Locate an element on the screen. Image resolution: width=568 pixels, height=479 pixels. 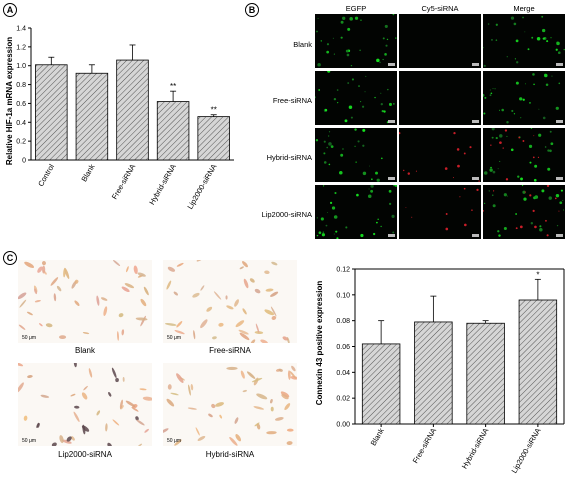
y-tick-label: 0.08 is located at coordinates (343, 321).